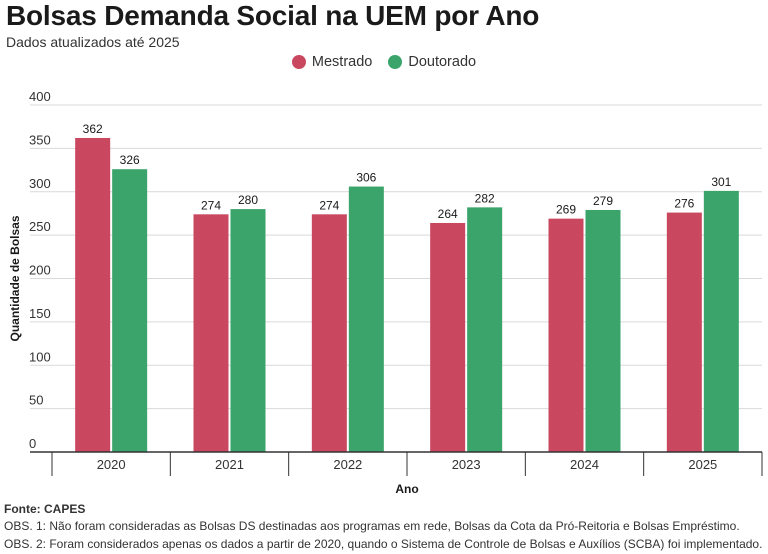 The height and width of the screenshot is (554, 768). What do you see at coordinates (442, 62) in the screenshot?
I see `legend-label-doutorado: Doutorado` at bounding box center [442, 62].